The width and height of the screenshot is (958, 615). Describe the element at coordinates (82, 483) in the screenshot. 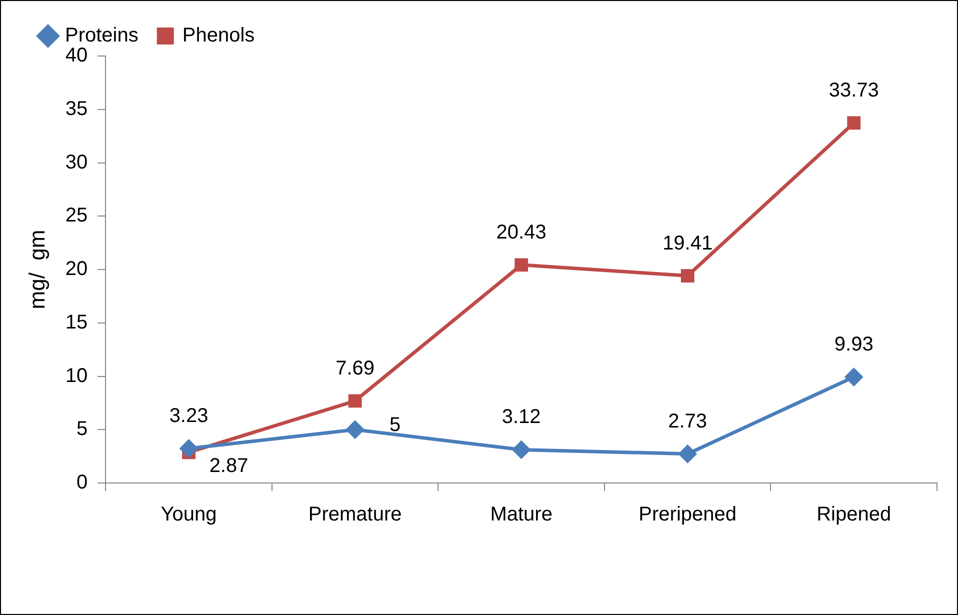

I see `y-tick-label: 0` at that location.